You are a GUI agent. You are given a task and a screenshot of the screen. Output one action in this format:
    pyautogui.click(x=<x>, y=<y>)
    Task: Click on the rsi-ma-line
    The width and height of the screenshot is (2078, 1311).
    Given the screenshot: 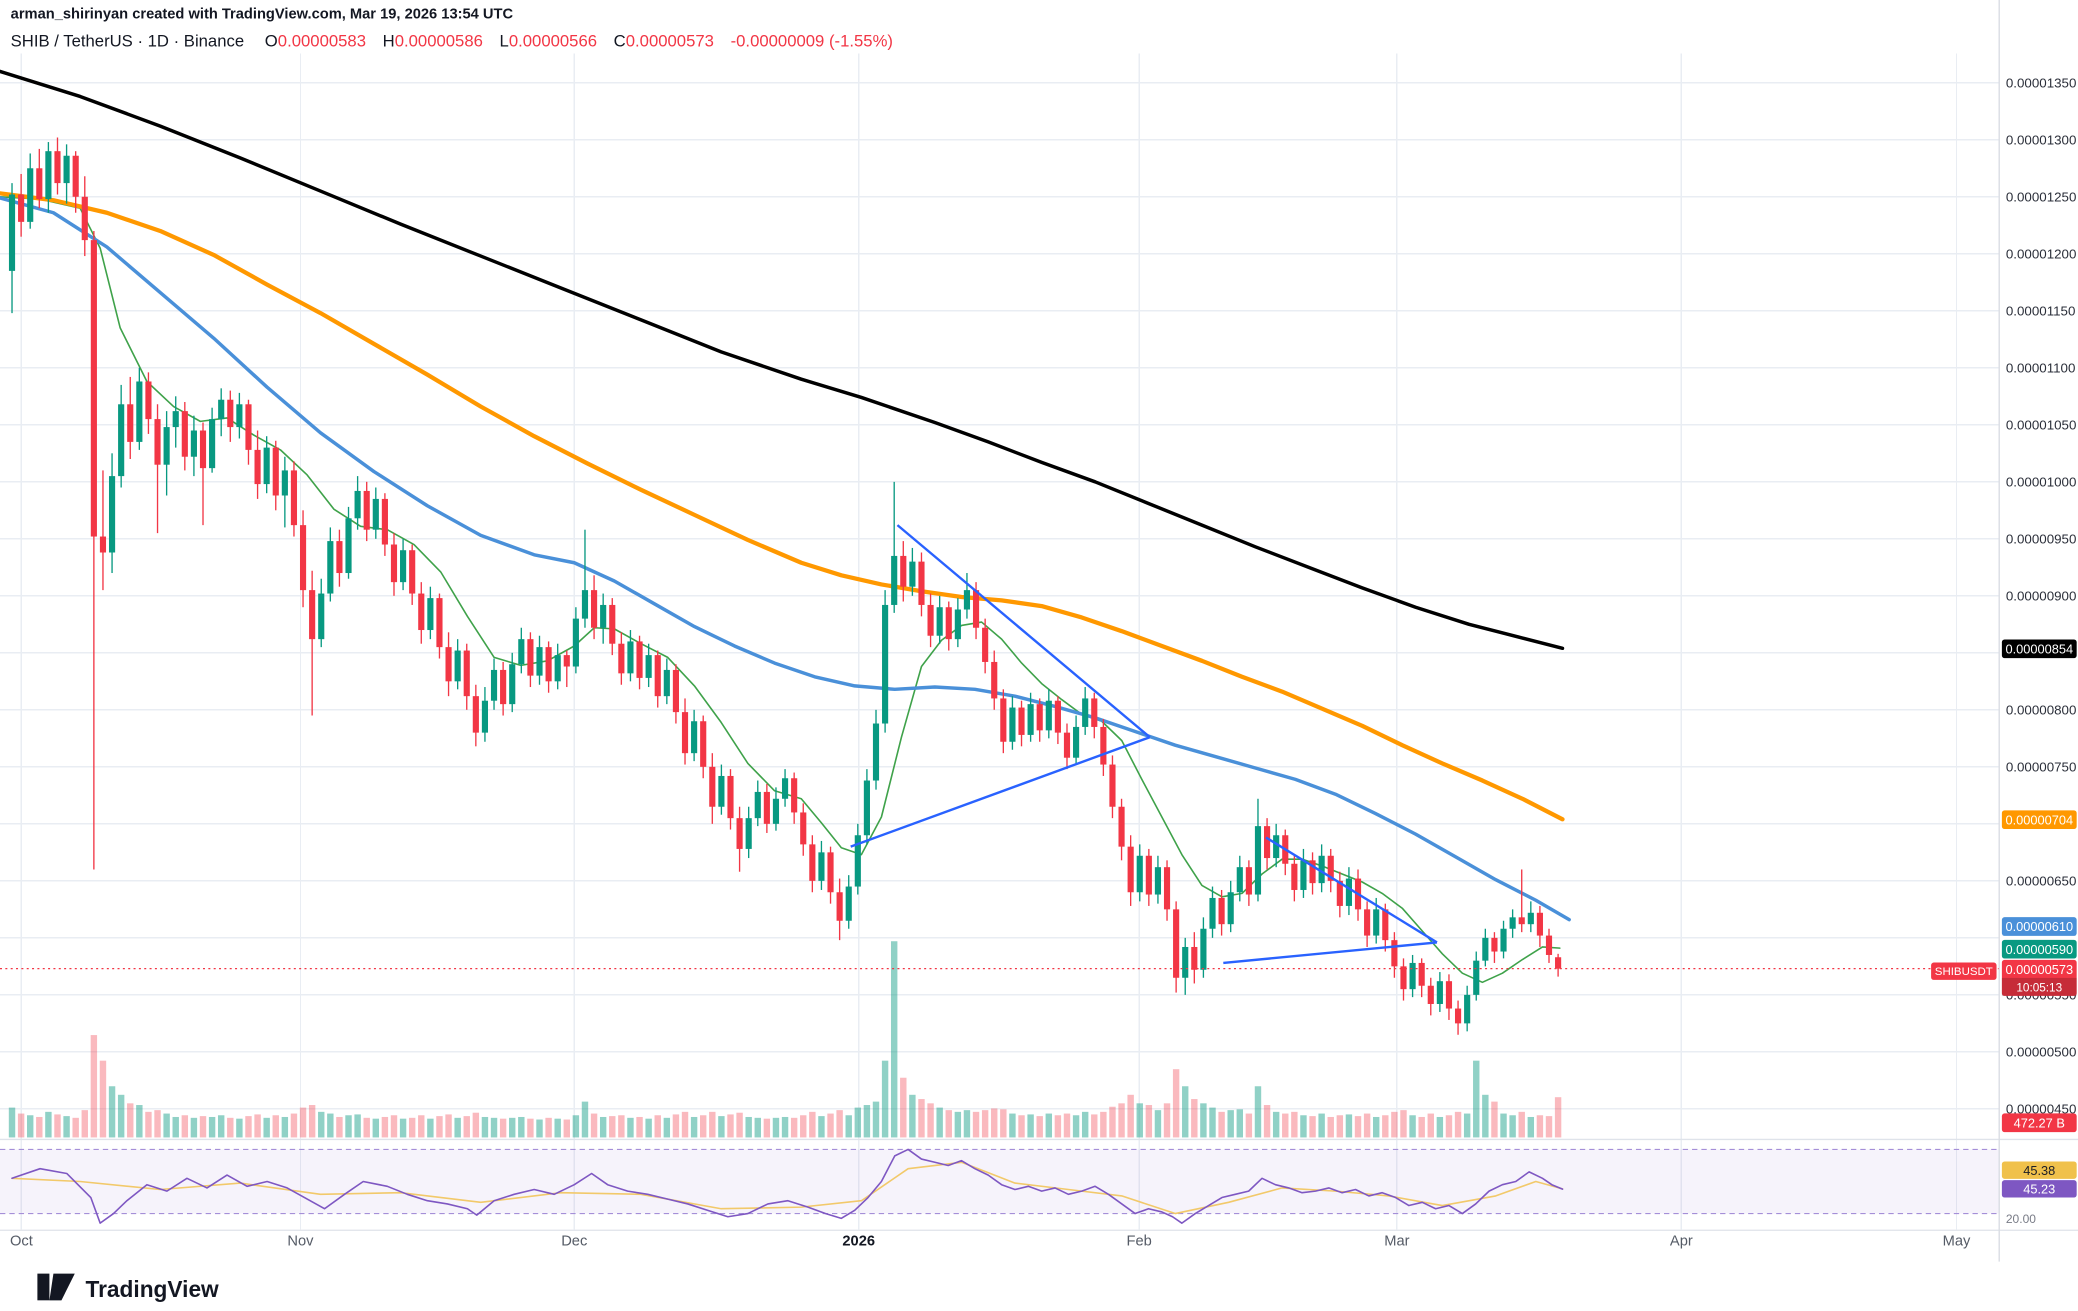 What is the action you would take?
    pyautogui.click(x=787, y=1188)
    